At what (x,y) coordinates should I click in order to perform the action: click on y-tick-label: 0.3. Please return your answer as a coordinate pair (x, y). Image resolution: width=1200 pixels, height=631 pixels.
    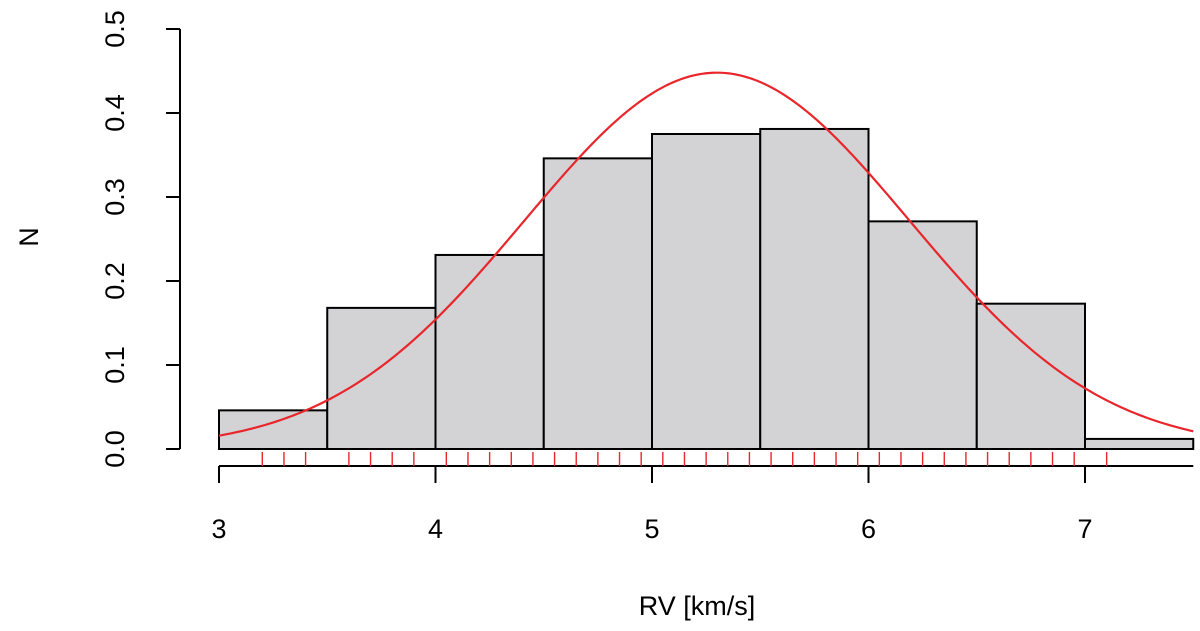
    Looking at the image, I should click on (115, 197).